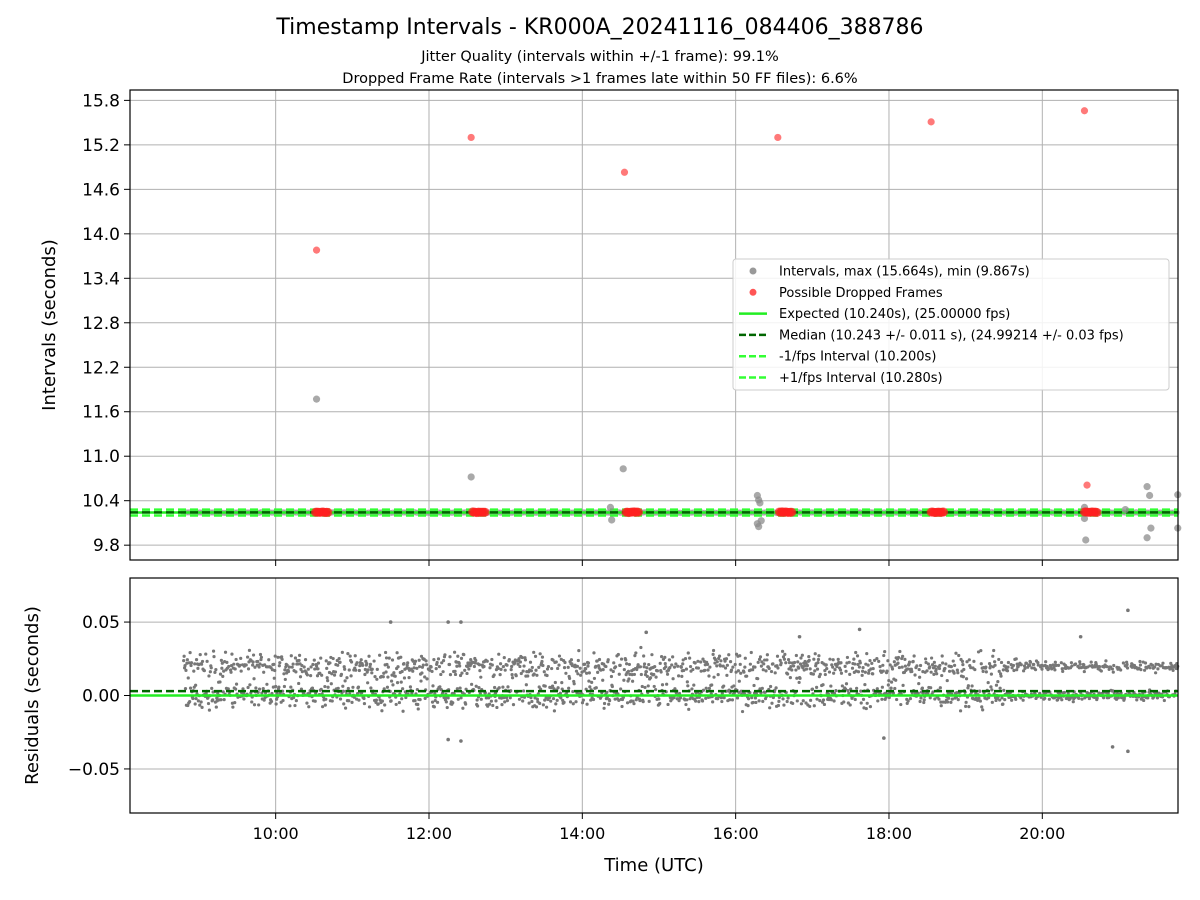 The width and height of the screenshot is (1200, 900). I want to click on dropped-frame-point, so click(485, 512).